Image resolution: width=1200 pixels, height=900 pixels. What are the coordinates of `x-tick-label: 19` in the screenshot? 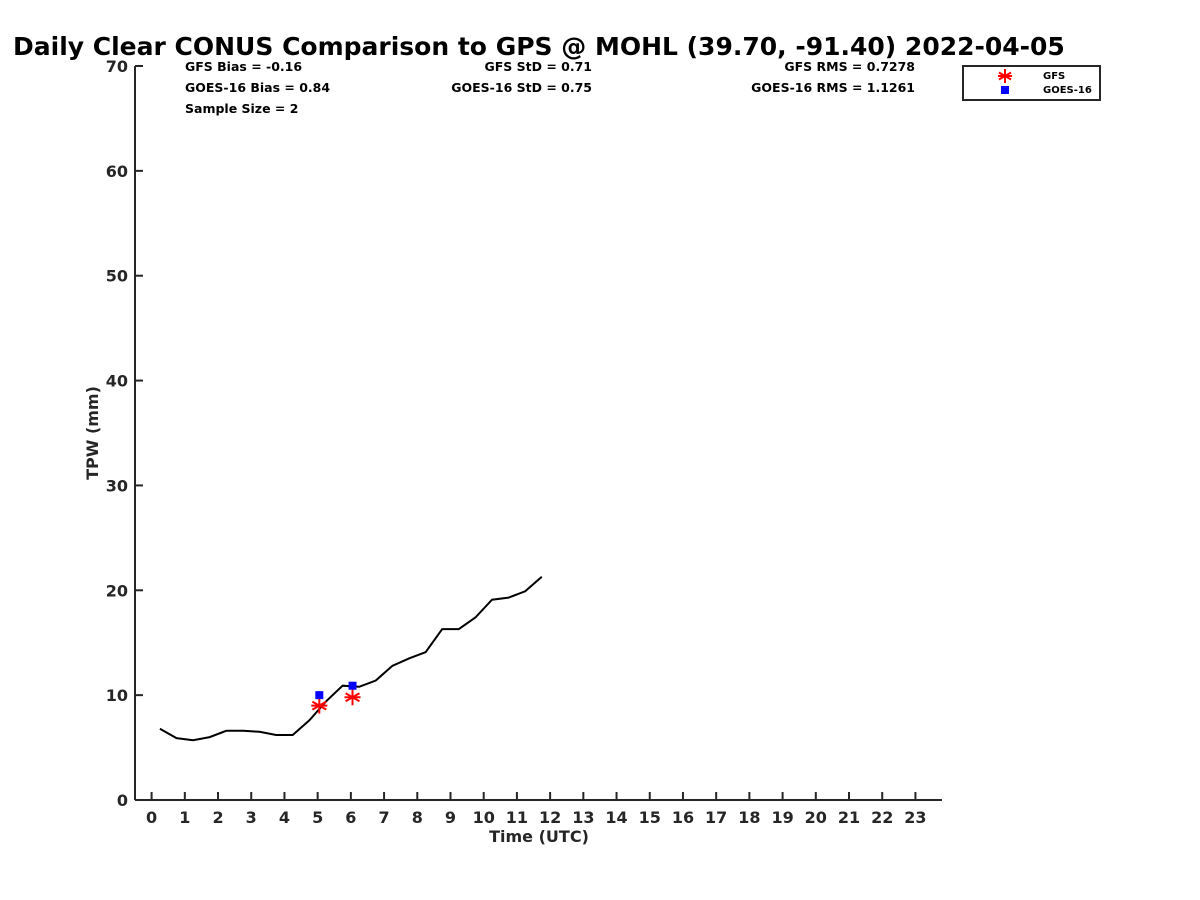 It's located at (782, 817).